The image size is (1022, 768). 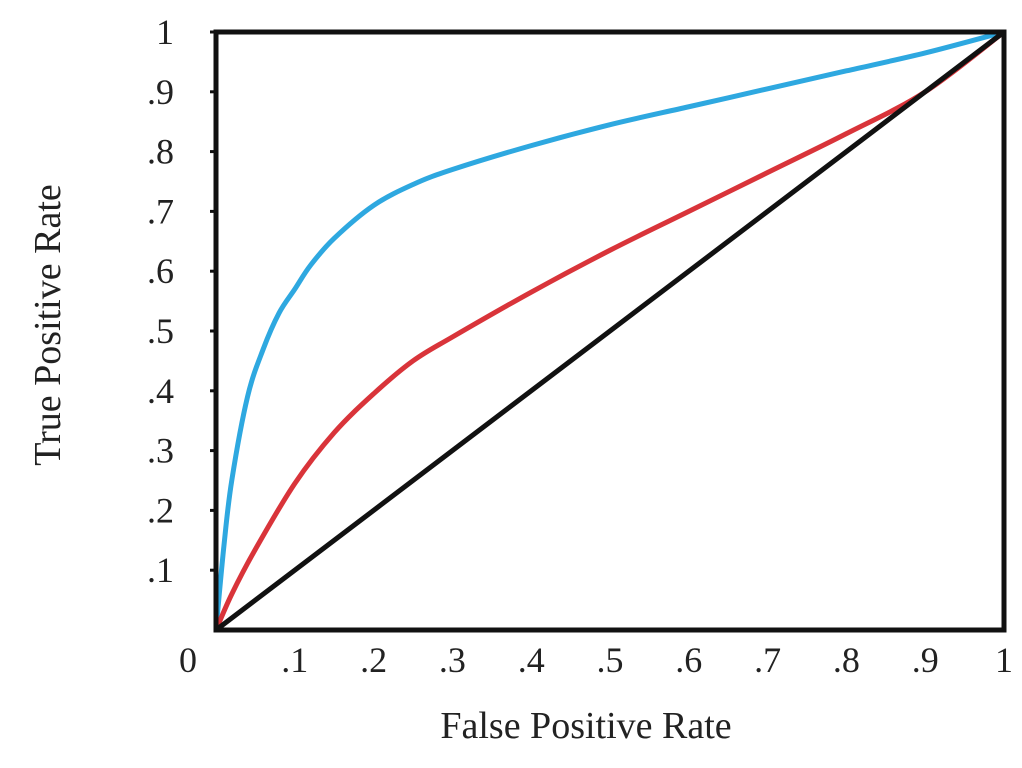 I want to click on y-tick-marks, so click(x=213, y=301).